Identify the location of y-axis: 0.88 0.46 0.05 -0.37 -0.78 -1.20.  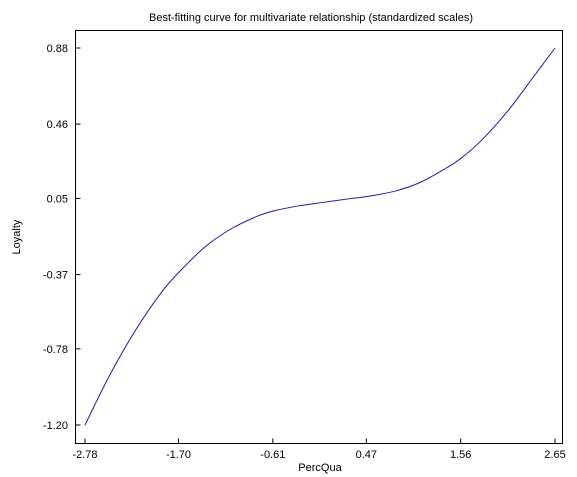
(62, 237).